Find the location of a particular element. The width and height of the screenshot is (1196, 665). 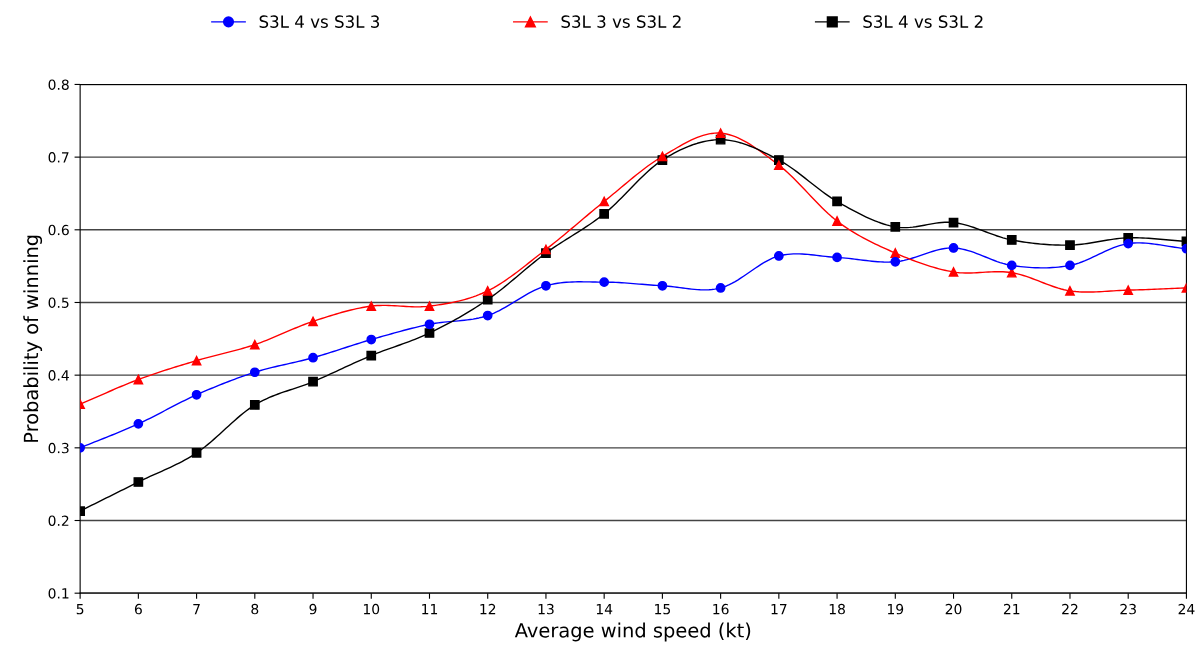

y-tick-label: 0.6 is located at coordinates (58, 230).